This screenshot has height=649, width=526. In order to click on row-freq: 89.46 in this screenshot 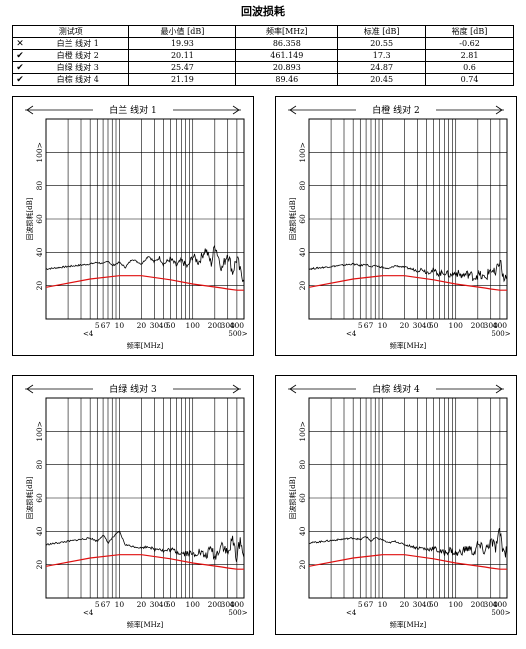, I will do `click(287, 79)`.